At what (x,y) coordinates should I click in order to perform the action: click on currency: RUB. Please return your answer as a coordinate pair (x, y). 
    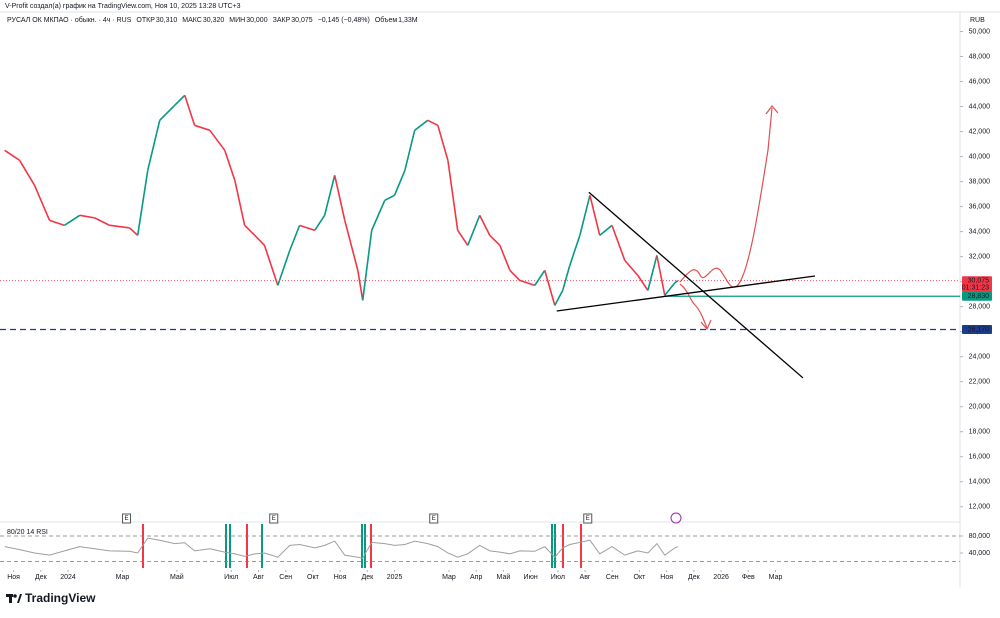
    Looking at the image, I should click on (977, 20).